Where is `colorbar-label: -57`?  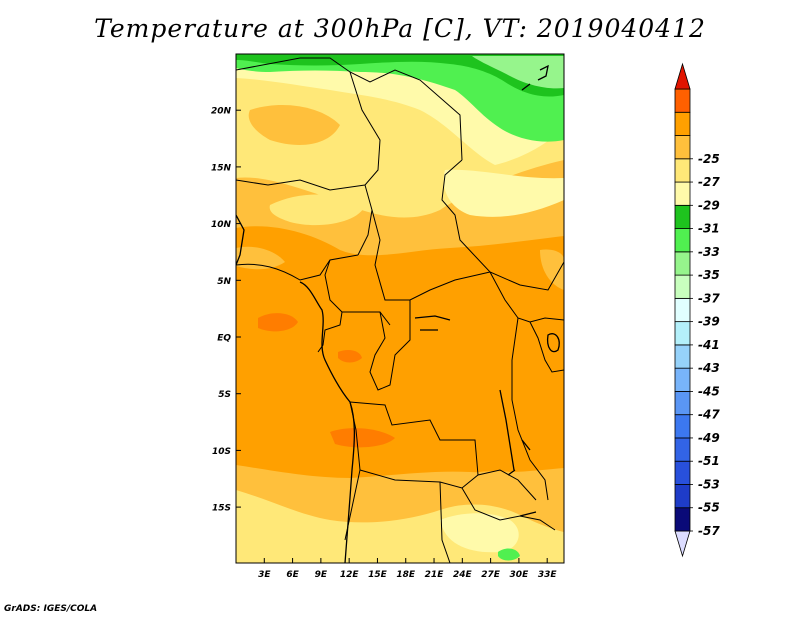 colorbar-label: -57 is located at coordinates (709, 531).